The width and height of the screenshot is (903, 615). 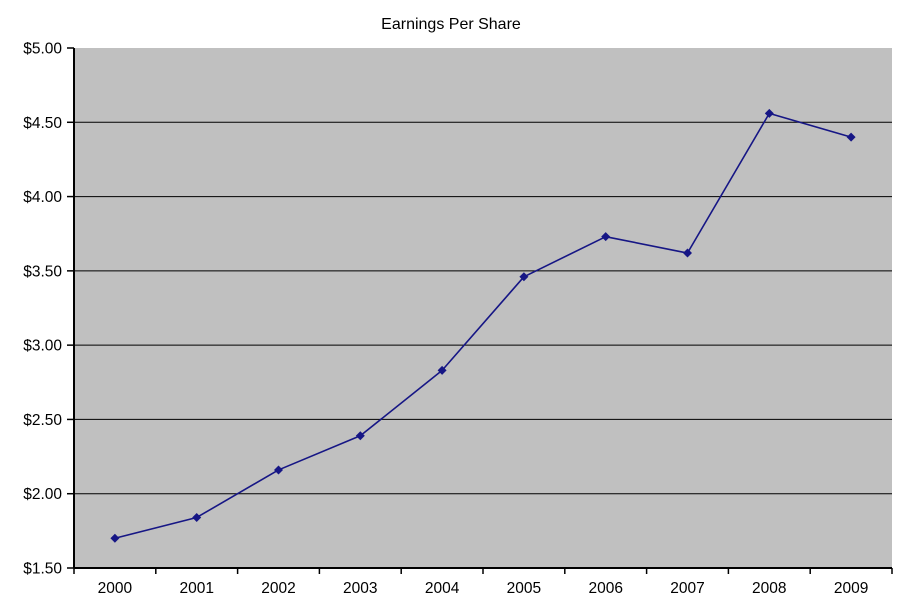 I want to click on y-axis-label: $3.50, so click(x=42, y=271).